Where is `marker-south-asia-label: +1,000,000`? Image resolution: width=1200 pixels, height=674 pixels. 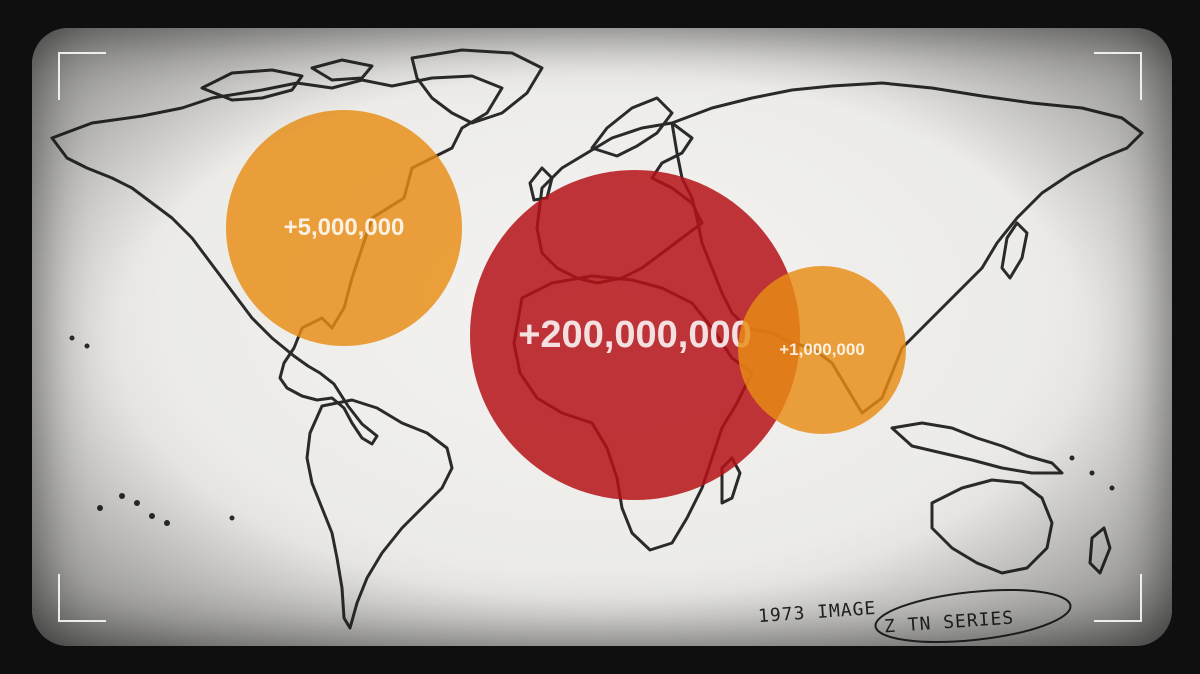 marker-south-asia-label: +1,000,000 is located at coordinates (822, 349).